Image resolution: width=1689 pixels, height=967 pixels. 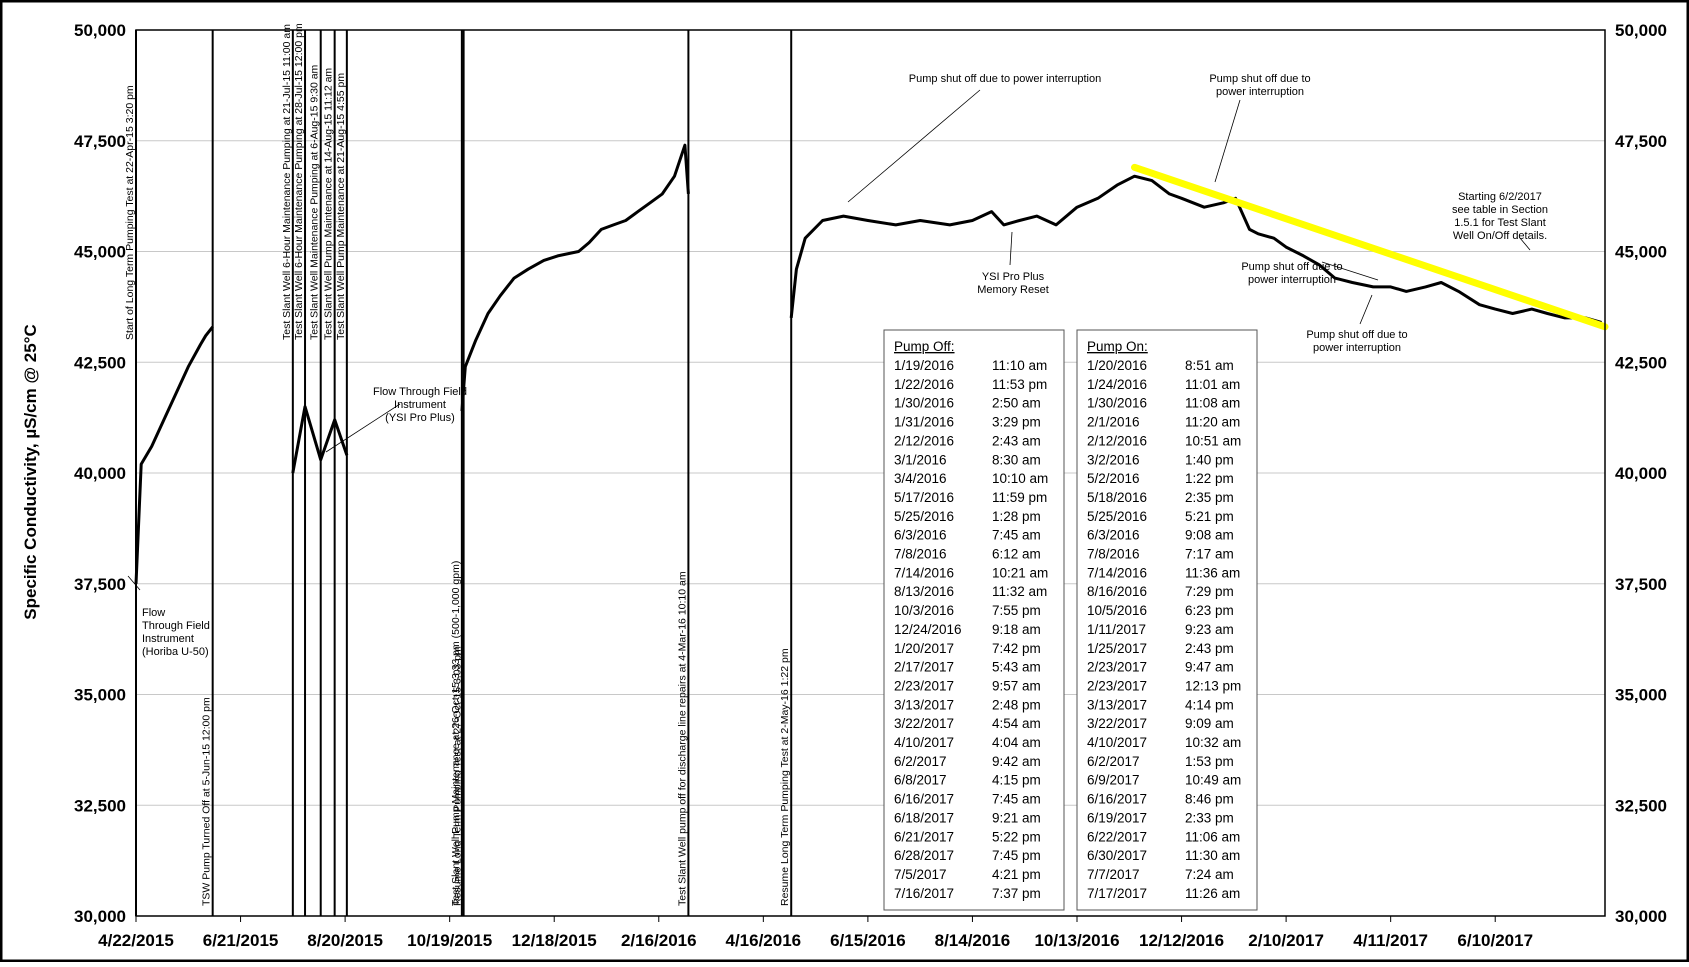 I want to click on pump-off-time: 2:48 pm, so click(x=1016, y=704).